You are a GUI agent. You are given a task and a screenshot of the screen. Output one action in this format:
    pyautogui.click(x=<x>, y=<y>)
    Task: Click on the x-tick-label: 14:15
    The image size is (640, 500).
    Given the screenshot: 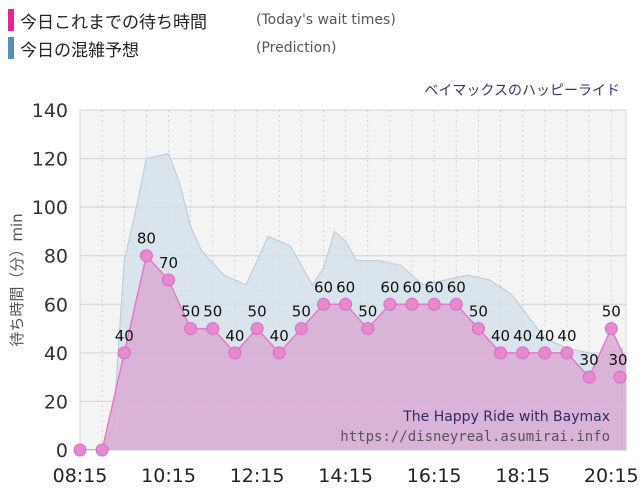 What is the action you would take?
    pyautogui.click(x=345, y=476)
    